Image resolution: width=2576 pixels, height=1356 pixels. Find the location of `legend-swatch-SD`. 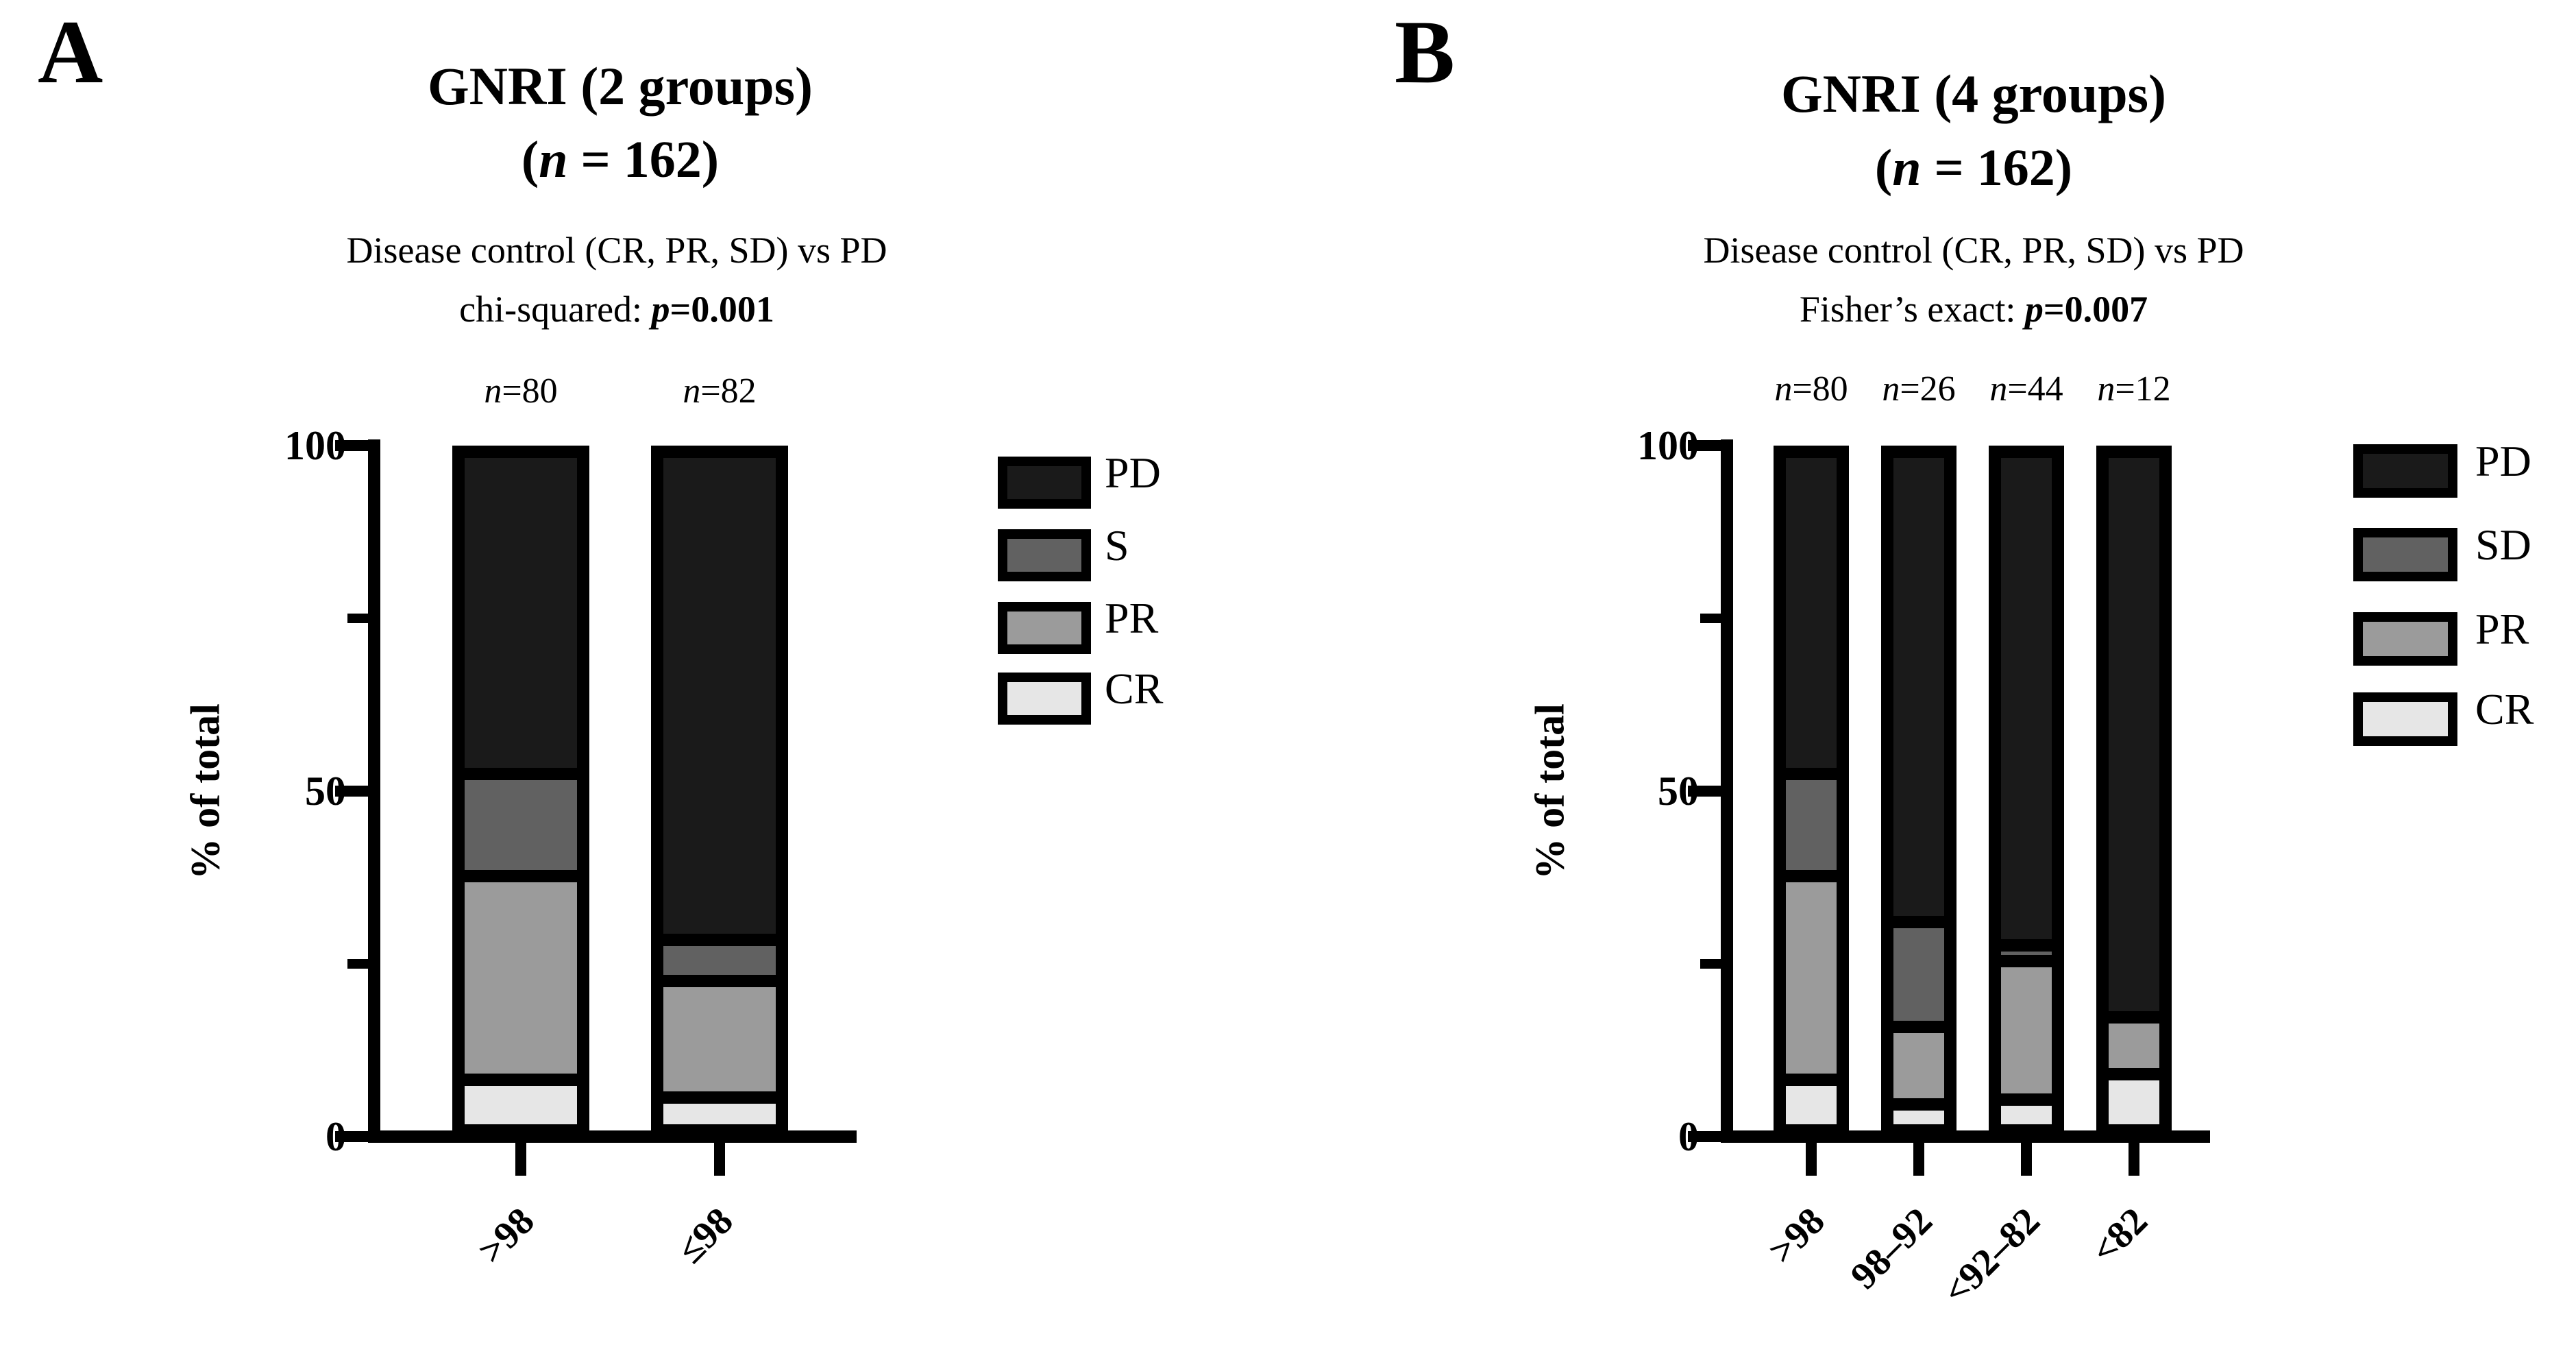

legend-swatch-SD is located at coordinates (2405, 554).